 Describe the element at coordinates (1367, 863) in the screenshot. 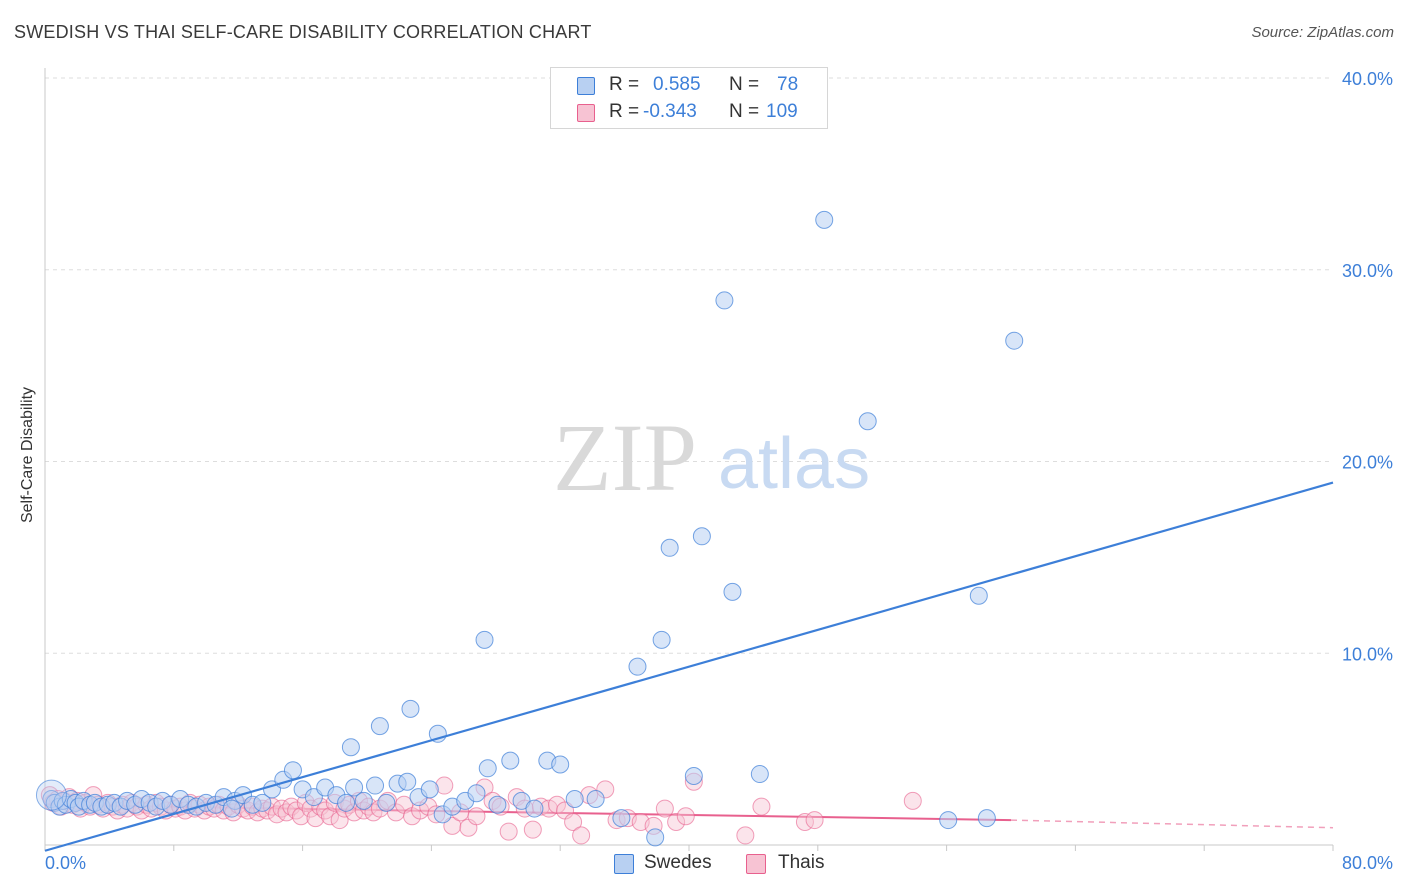

I see `x-tick-label: 80.0%` at that location.